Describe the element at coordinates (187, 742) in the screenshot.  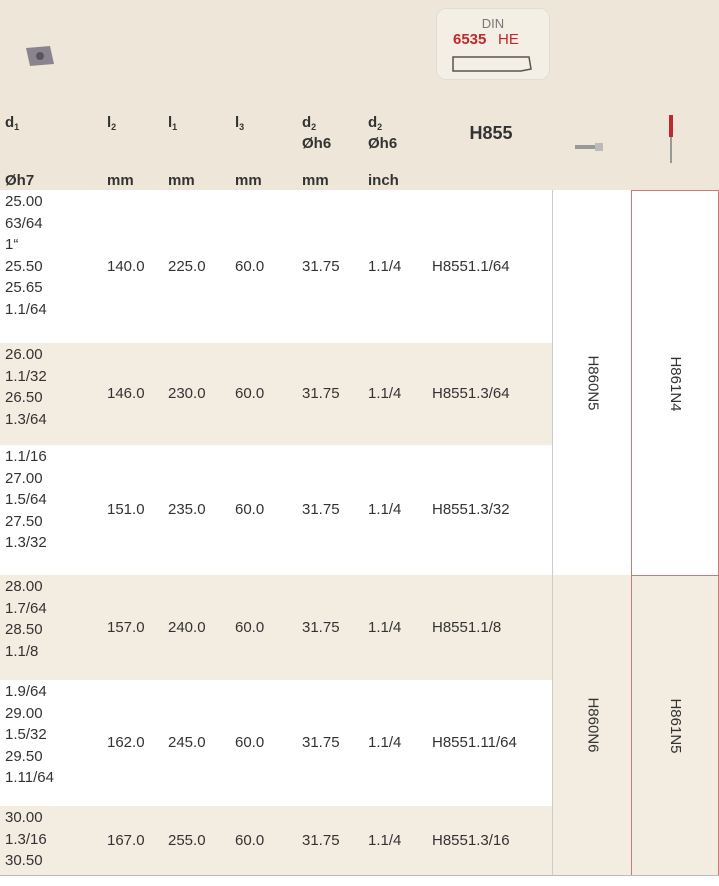
I see `cell-l1: 245.0` at that location.